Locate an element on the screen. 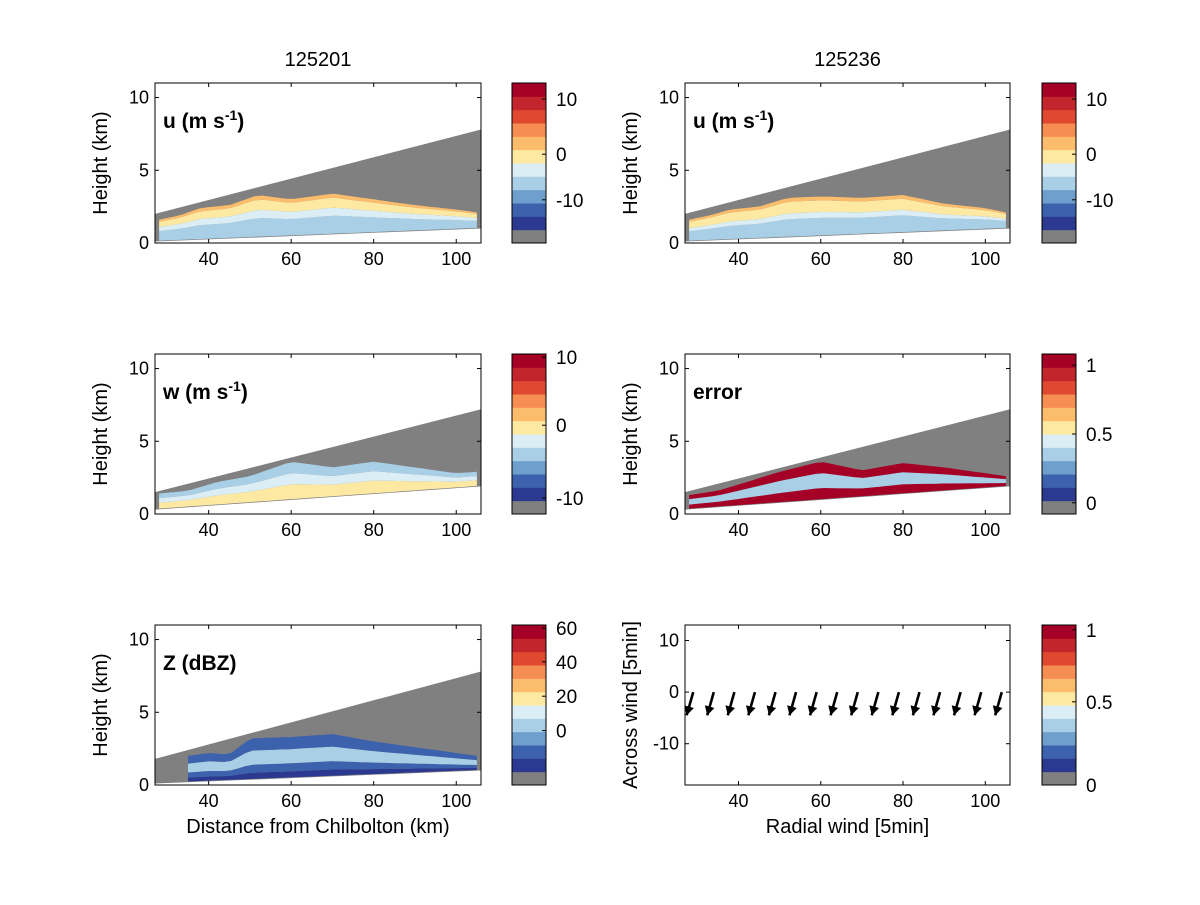 The image size is (1200, 905). colorbar-tick-label: 40 is located at coordinates (566, 663).